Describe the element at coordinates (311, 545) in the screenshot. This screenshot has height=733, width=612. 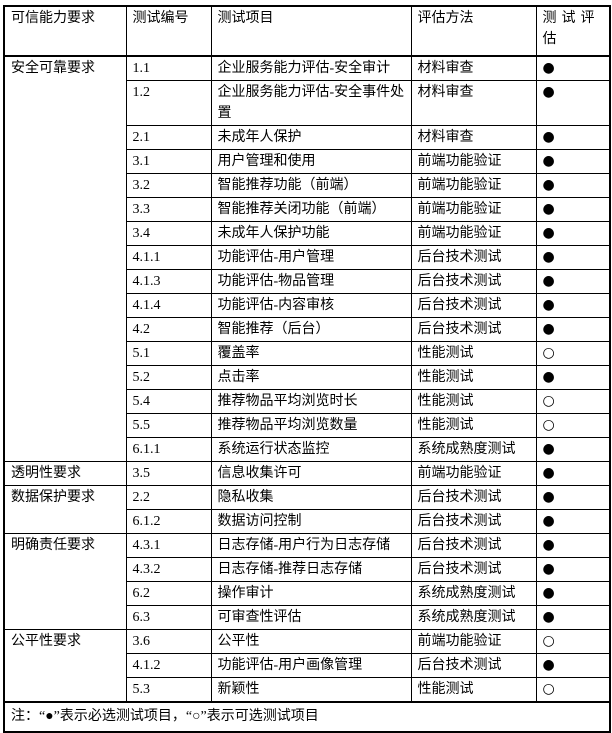
I see `test-item-cell: 日志存储-用户行为日志存储` at that location.